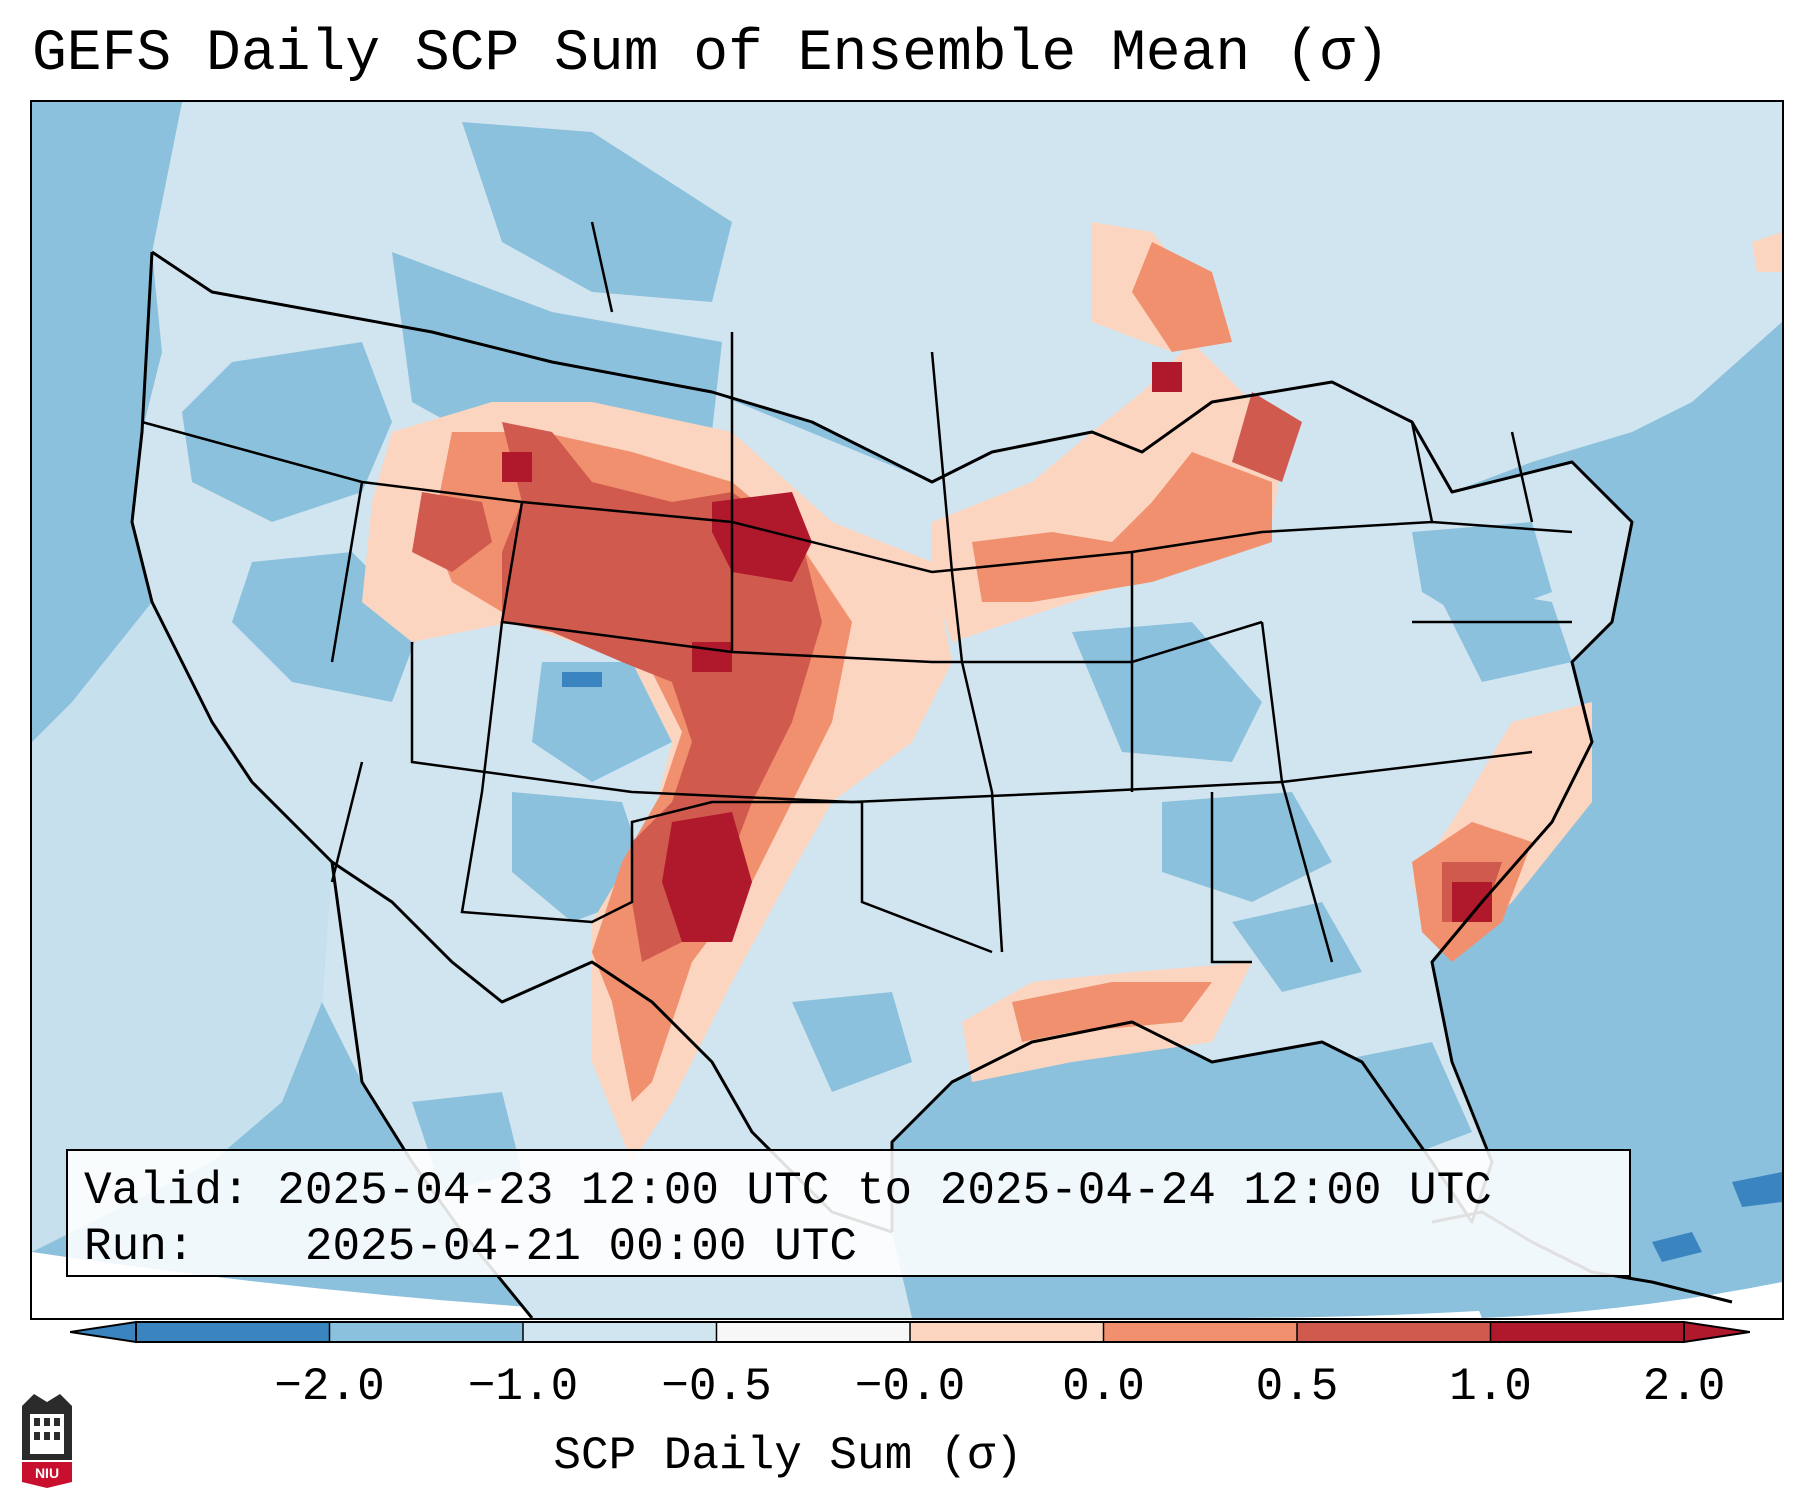 This screenshot has width=1803, height=1506. Describe the element at coordinates (1297, 1387) in the screenshot. I see `colorbar-tick-label: 0.5` at that location.